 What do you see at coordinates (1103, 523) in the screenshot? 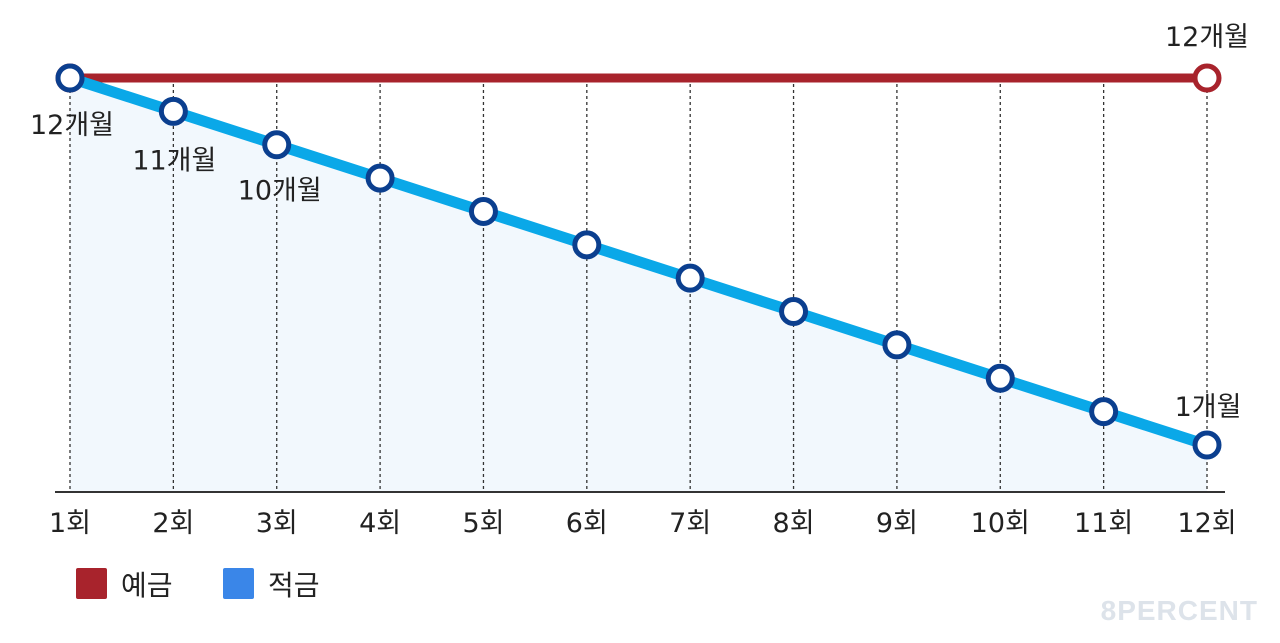
I see `x-tick-label: 11회` at bounding box center [1103, 523].